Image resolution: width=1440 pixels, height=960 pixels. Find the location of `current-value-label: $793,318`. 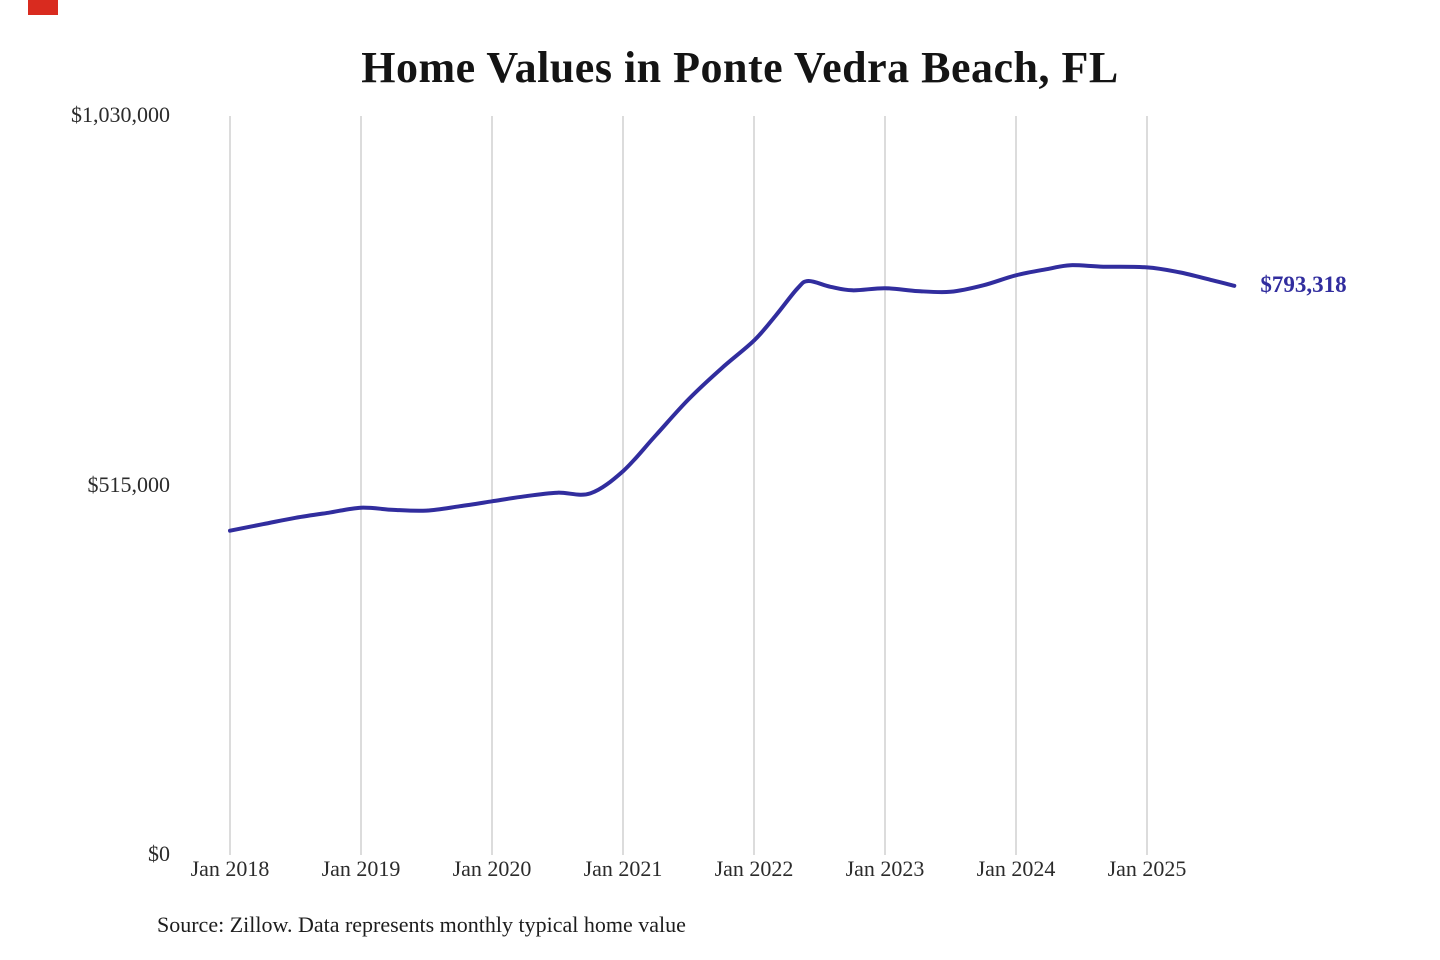

current-value-label: $793,318 is located at coordinates (1303, 284).